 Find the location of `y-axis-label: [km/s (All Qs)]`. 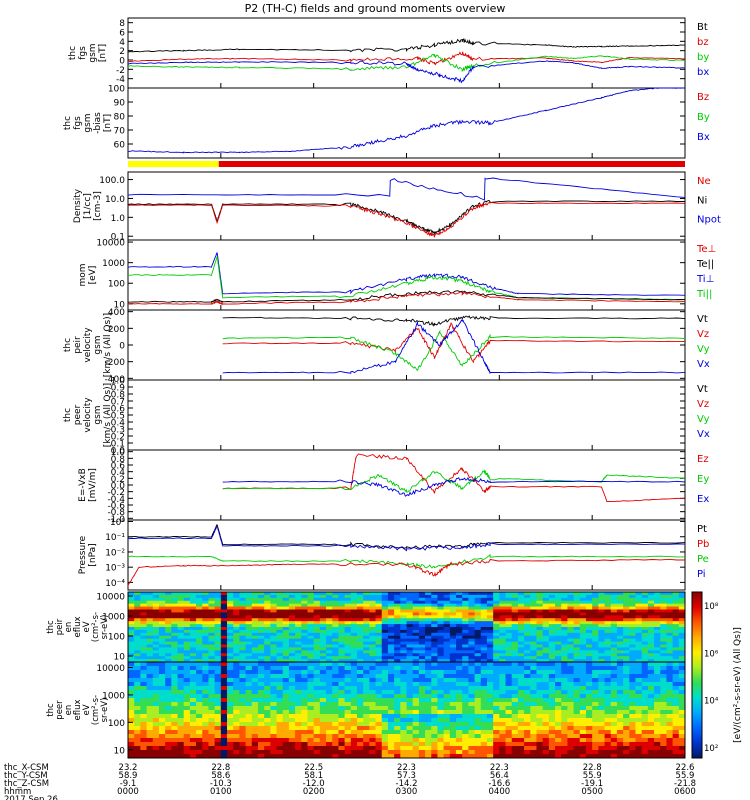

y-axis-label: [km/s (All Qs)] is located at coordinates (108, 345).